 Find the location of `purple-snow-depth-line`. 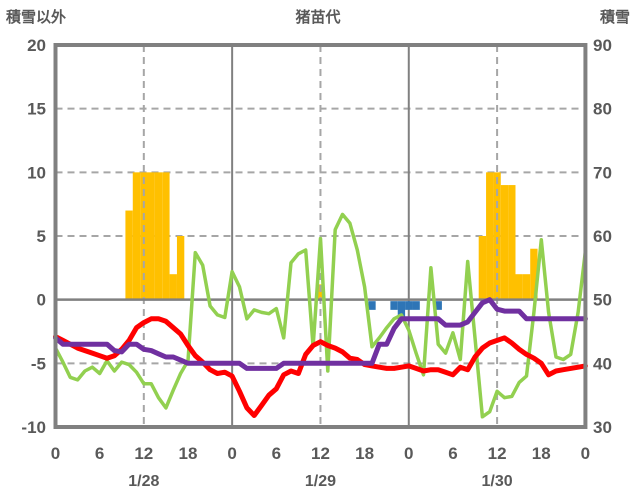

purple-snow-depth-line is located at coordinates (320, 334).